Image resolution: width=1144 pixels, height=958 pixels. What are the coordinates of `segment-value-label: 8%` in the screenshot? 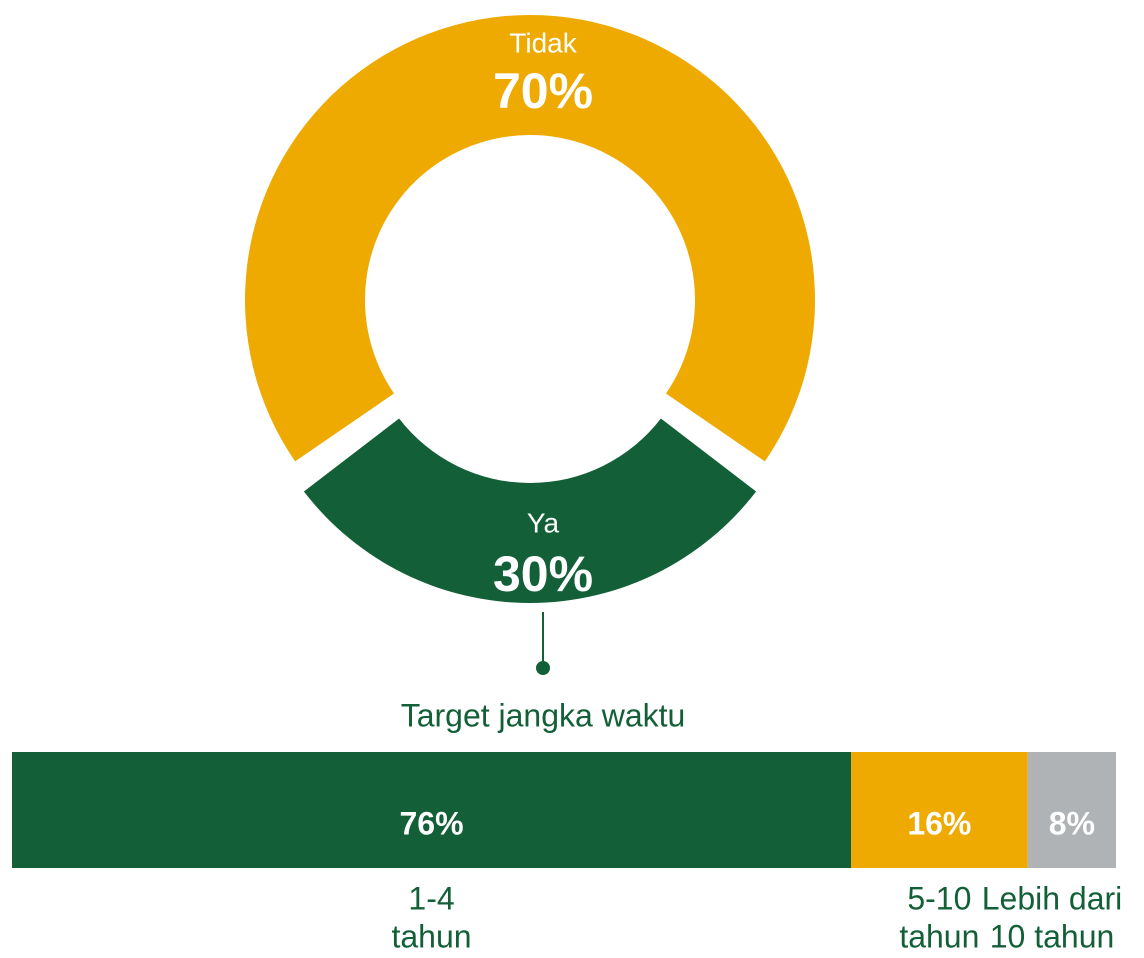 It's located at (1072, 823).